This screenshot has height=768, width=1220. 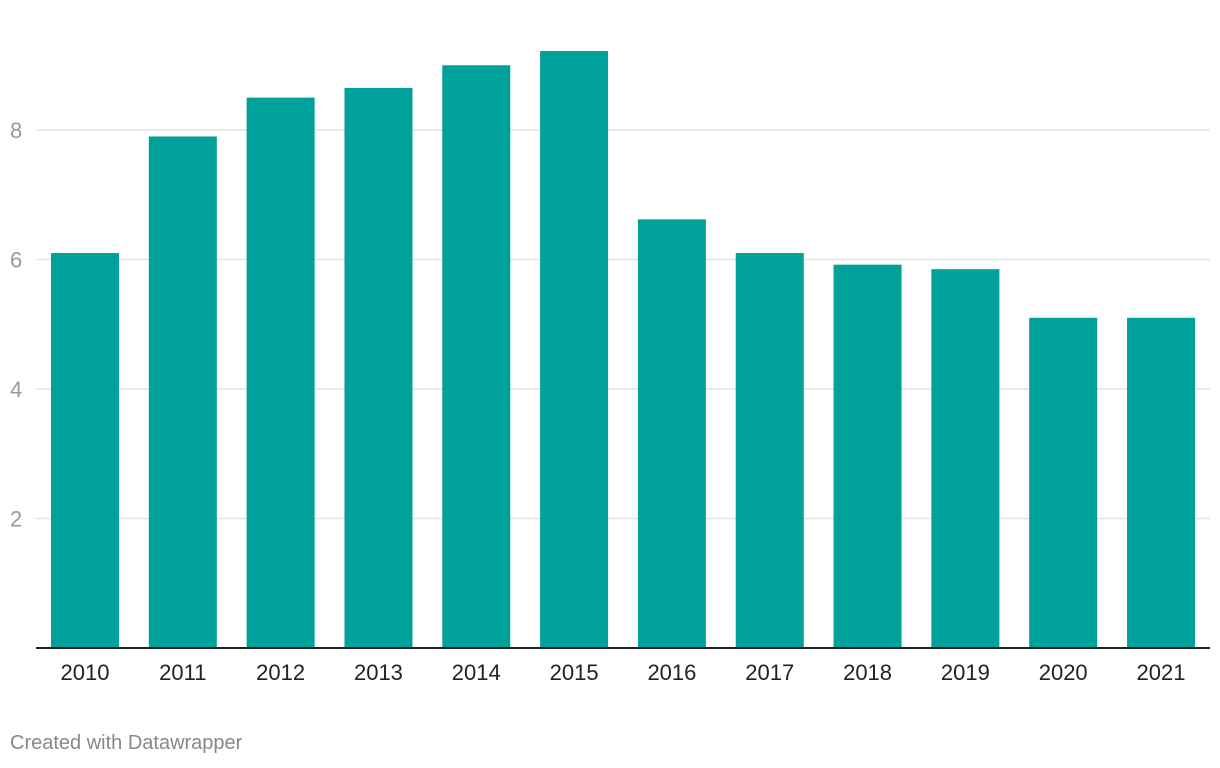 I want to click on x-tick-label-2011: 2011, so click(x=182, y=672).